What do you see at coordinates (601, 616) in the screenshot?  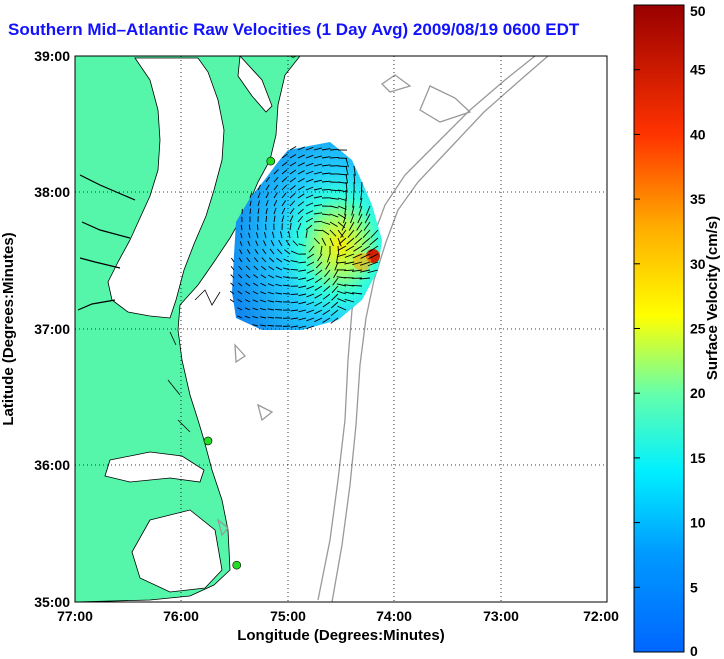 I see `x-tick-label: 72:00` at bounding box center [601, 616].